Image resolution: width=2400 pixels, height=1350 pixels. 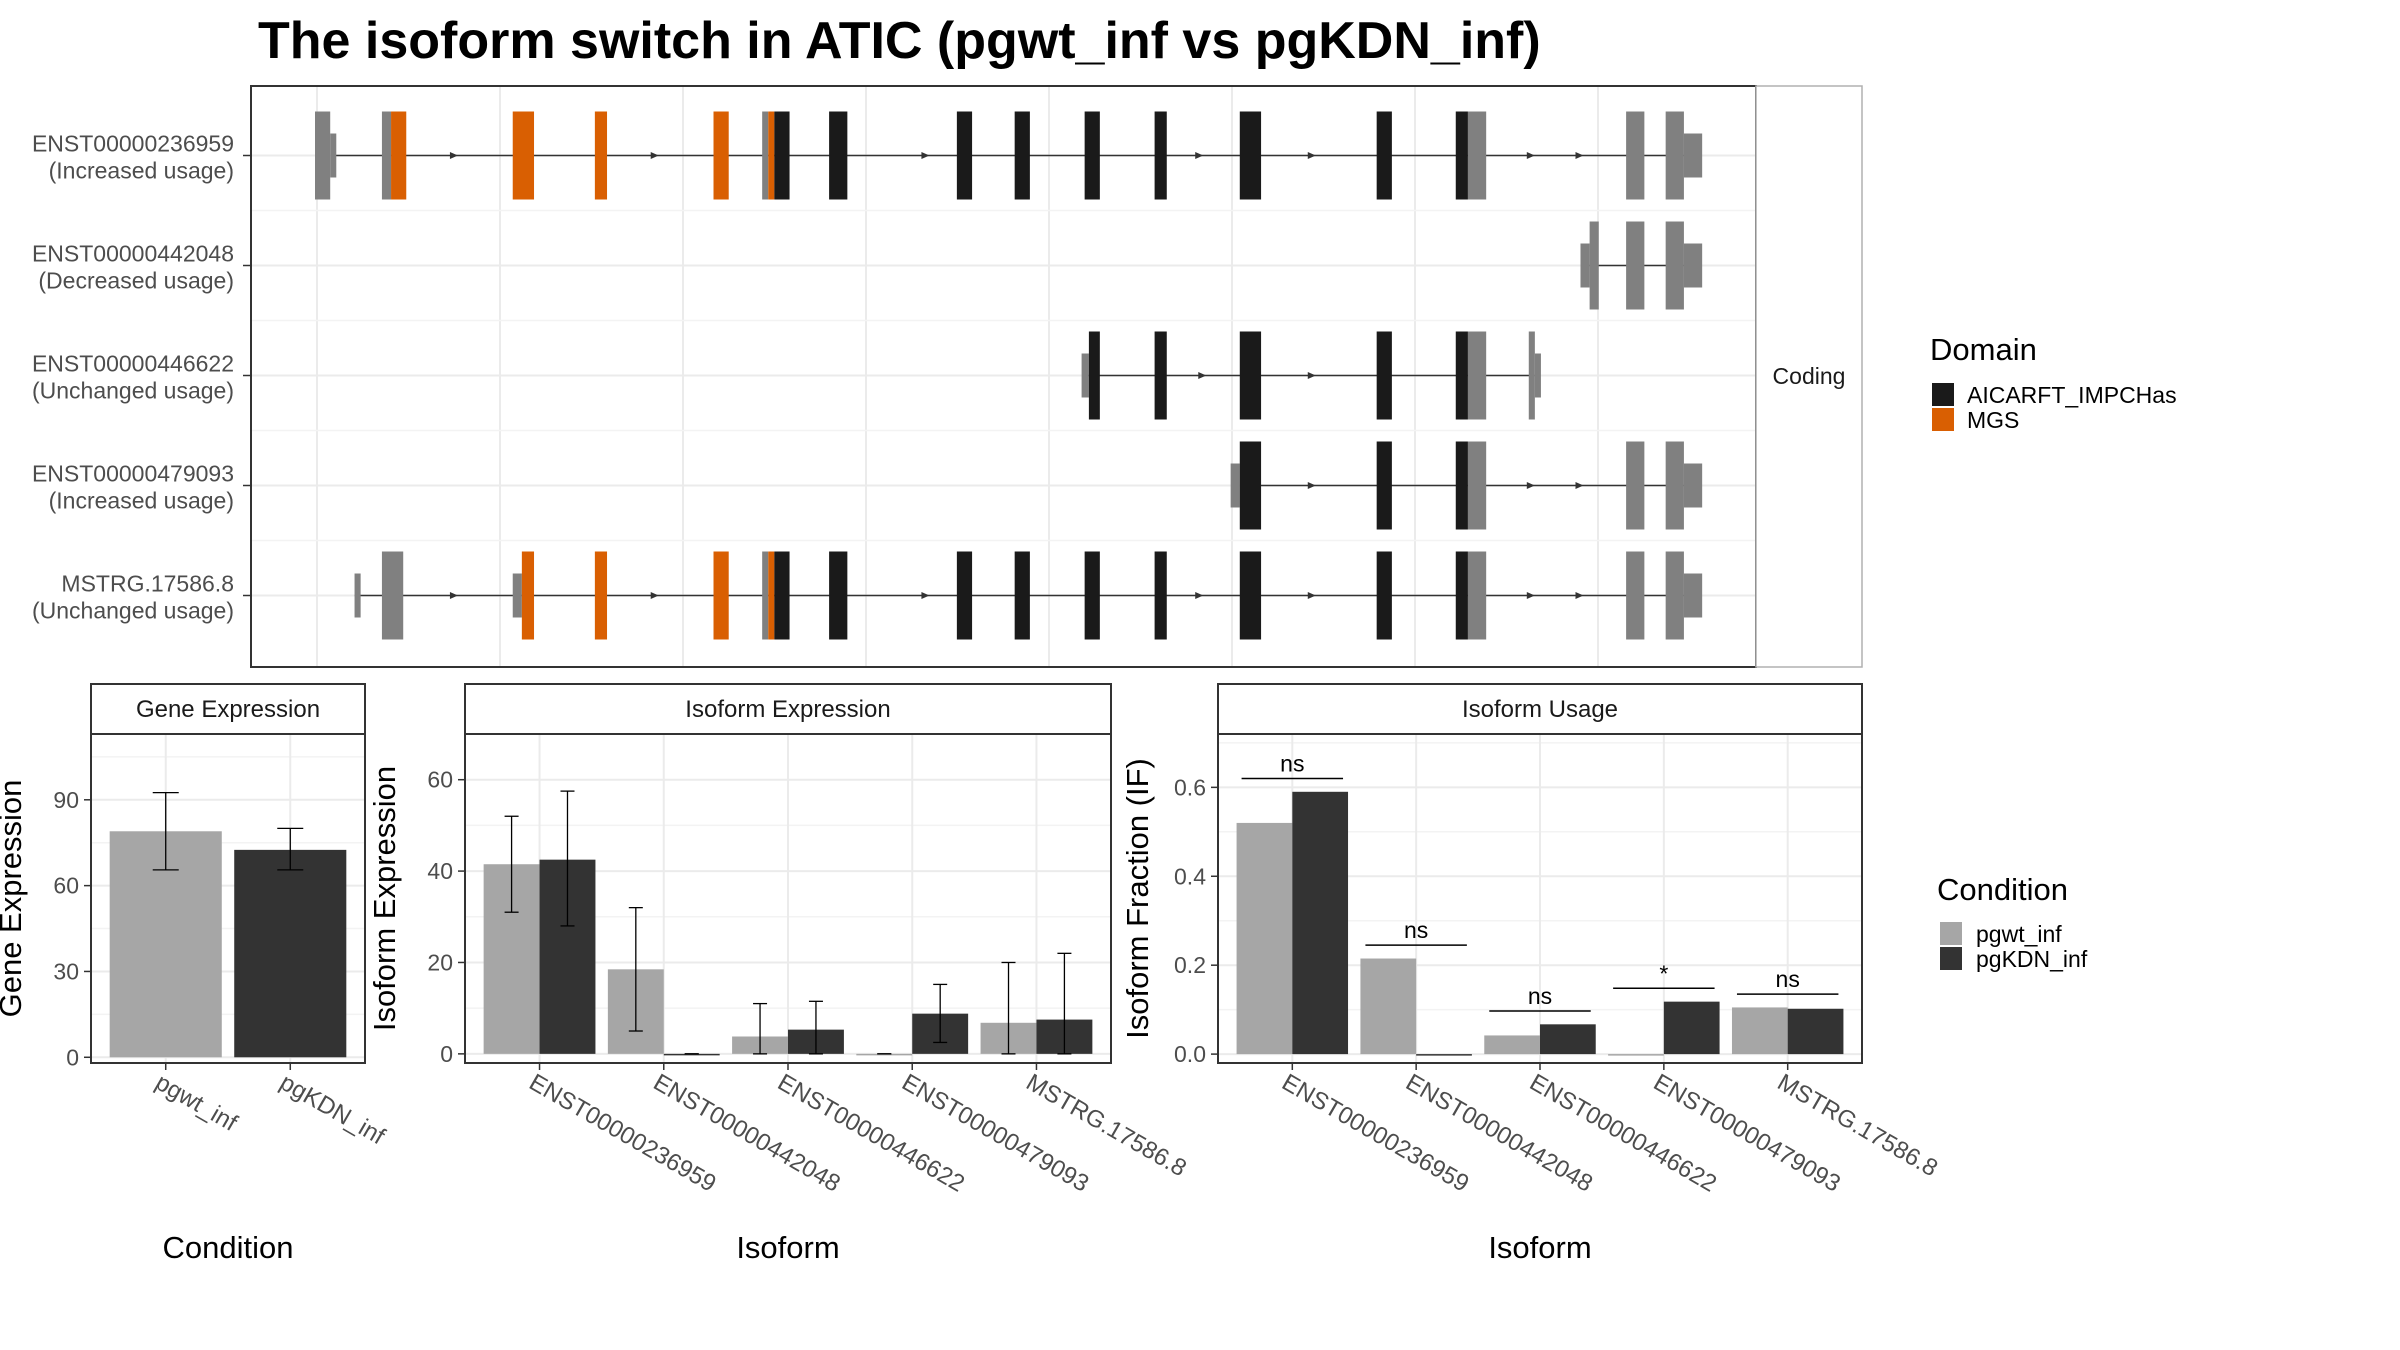 I want to click on x-tick-label: pgwt_inf, so click(x=196, y=1103).